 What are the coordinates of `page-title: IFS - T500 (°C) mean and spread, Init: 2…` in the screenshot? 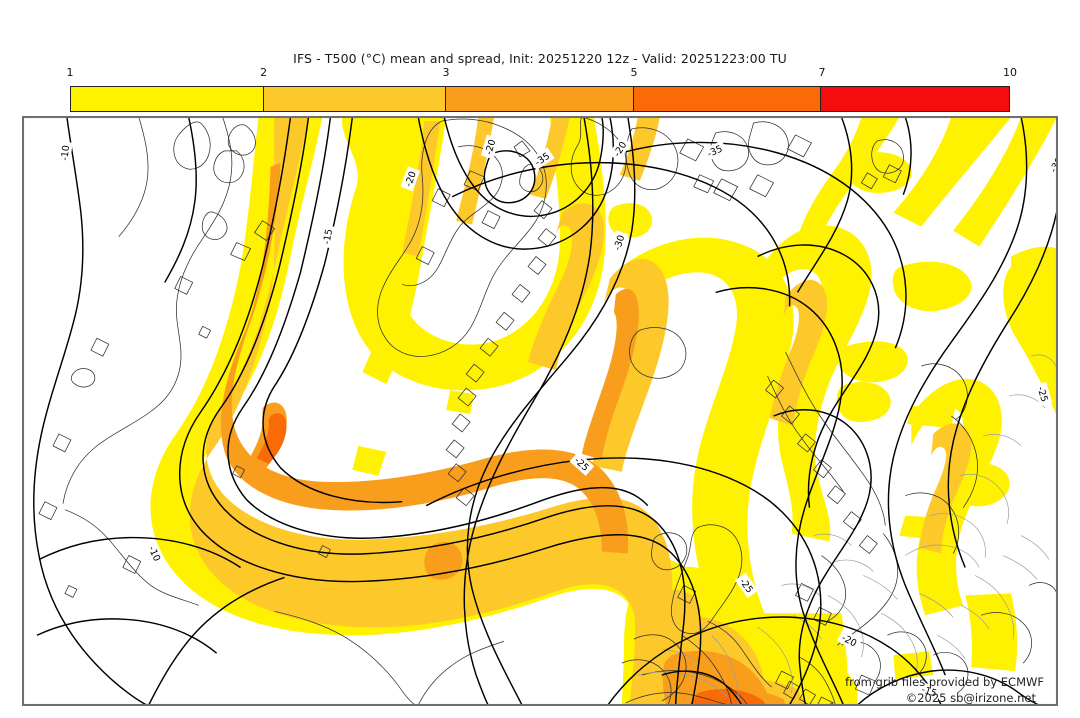 It's located at (540, 58).